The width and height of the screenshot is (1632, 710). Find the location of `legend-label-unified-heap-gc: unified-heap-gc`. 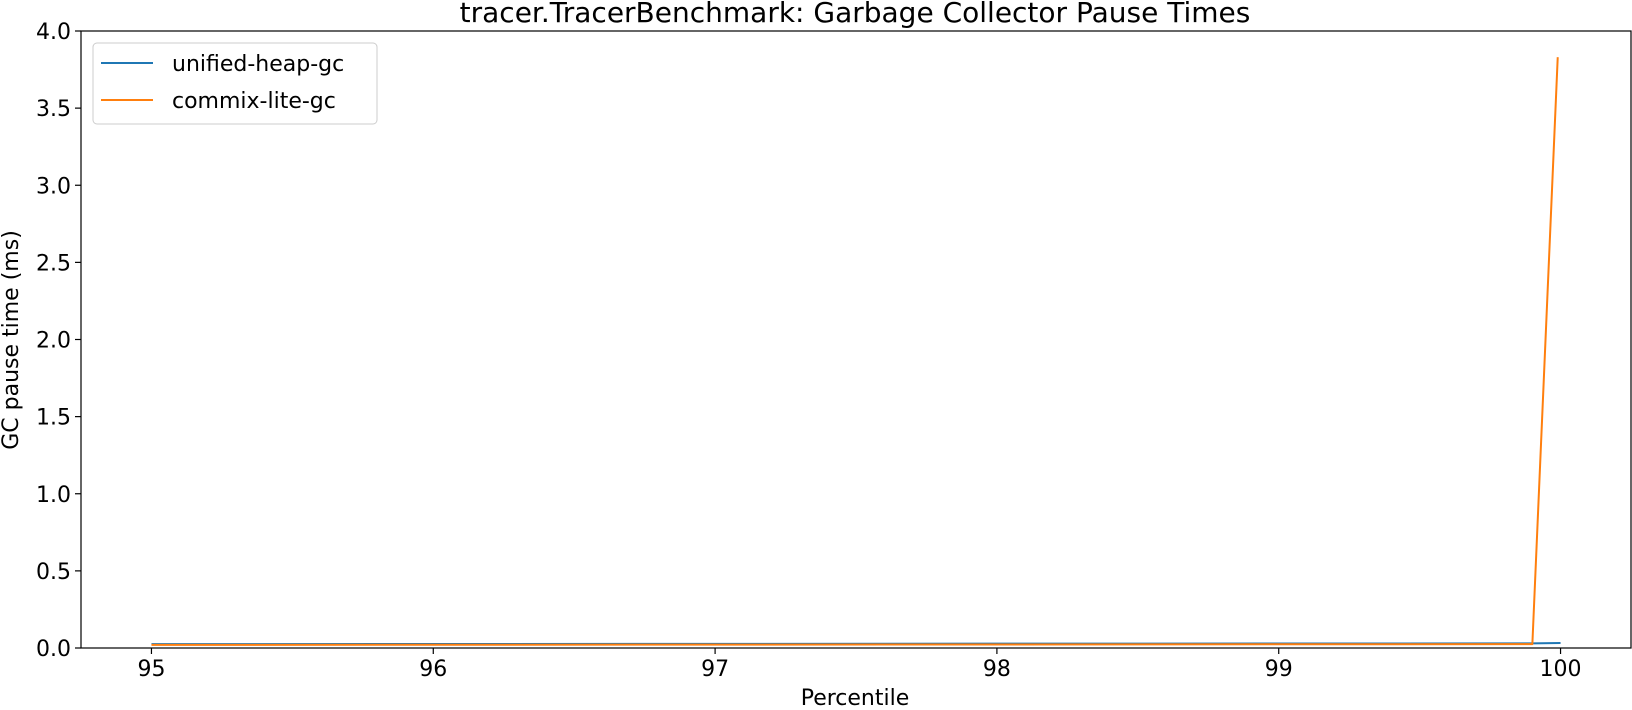

legend-label-unified-heap-gc: unified-heap-gc is located at coordinates (258, 64).